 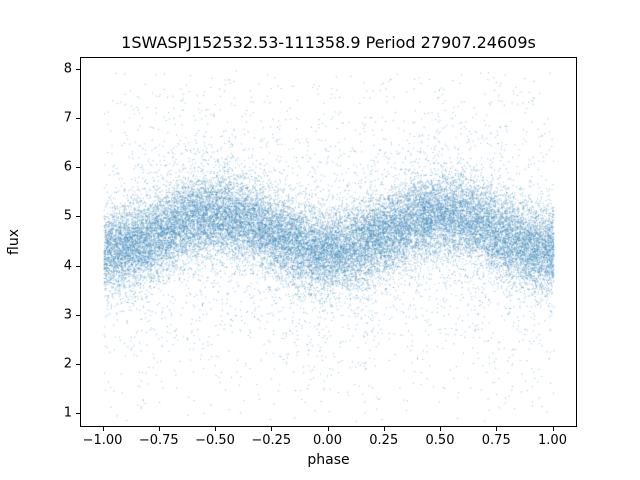 I want to click on x-tick-label: 1.00, so click(x=552, y=440).